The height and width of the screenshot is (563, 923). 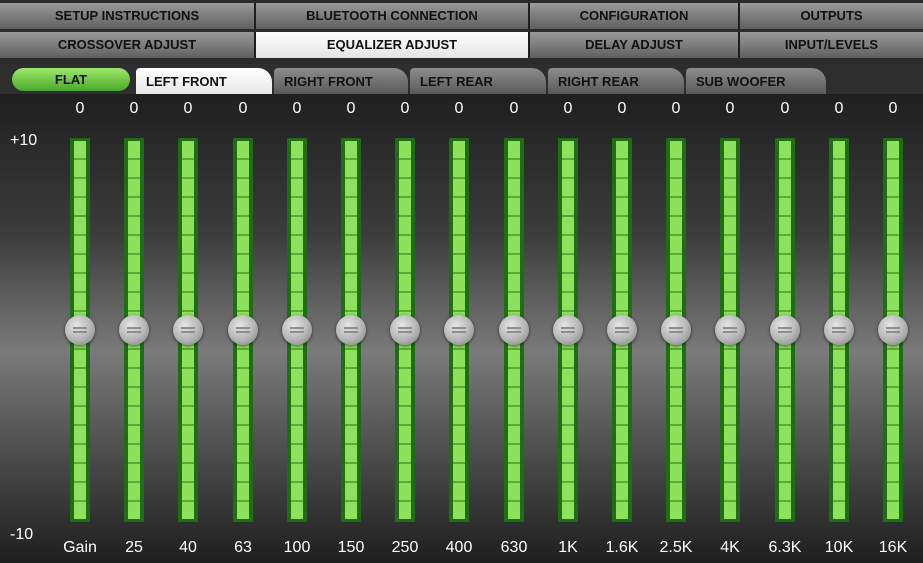 I want to click on eq-band: 0 2.5K, so click(x=676, y=328).